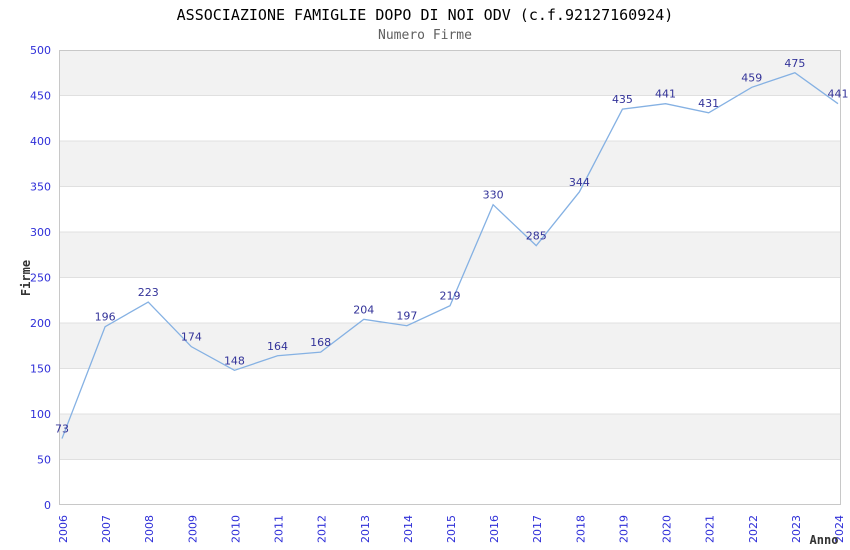 The width and height of the screenshot is (850, 550). What do you see at coordinates (536, 236) in the screenshot?
I see `data-label: 285` at bounding box center [536, 236].